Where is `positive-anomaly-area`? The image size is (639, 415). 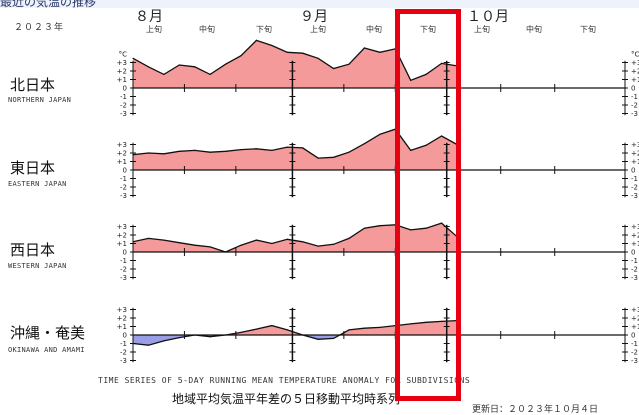 positive-anomaly-area is located at coordinates (295, 64).